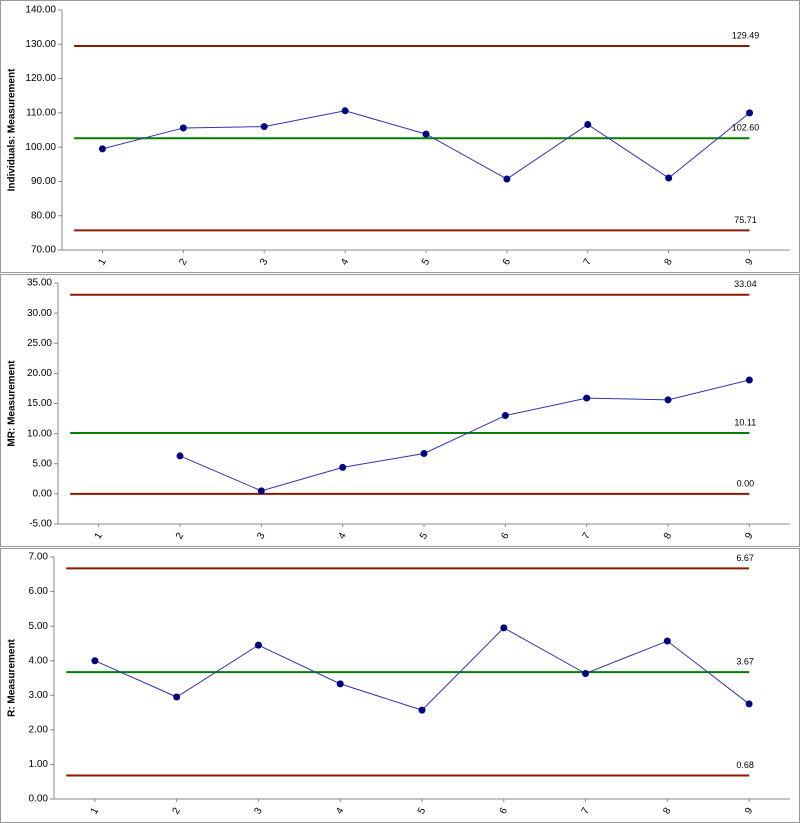  What do you see at coordinates (745, 422) in the screenshot?
I see `control-line-label: 10.11` at bounding box center [745, 422].